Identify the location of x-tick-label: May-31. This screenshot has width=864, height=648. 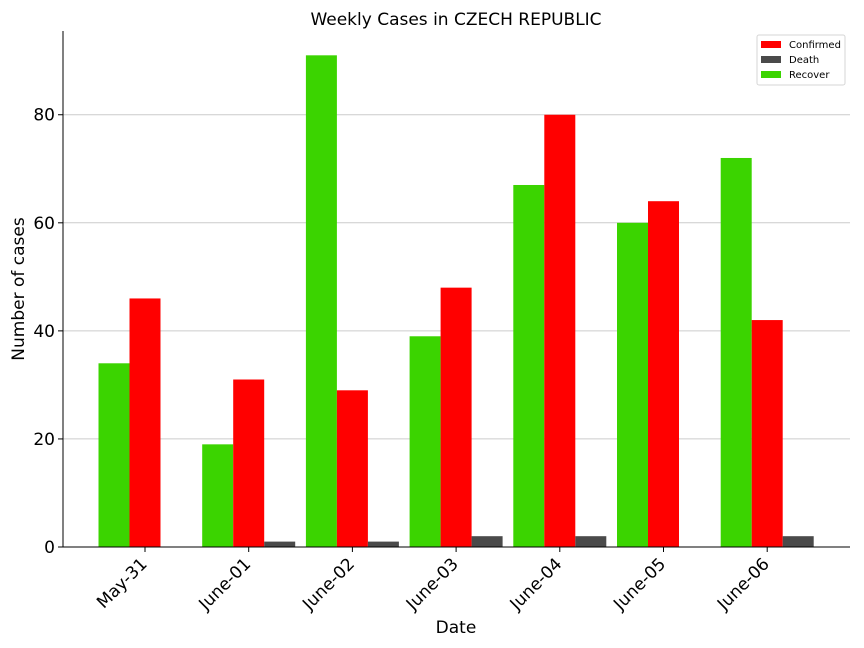
(122, 583).